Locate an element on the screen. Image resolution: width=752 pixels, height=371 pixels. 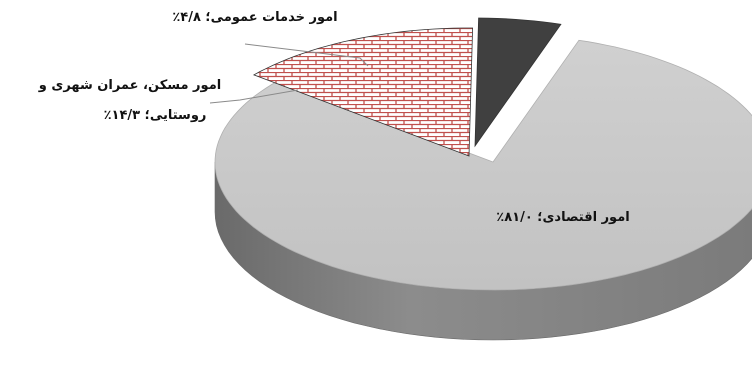
slice-label-economic: امور اقتصادی؛ ۸۱/۰٪ is located at coordinates (563, 217).